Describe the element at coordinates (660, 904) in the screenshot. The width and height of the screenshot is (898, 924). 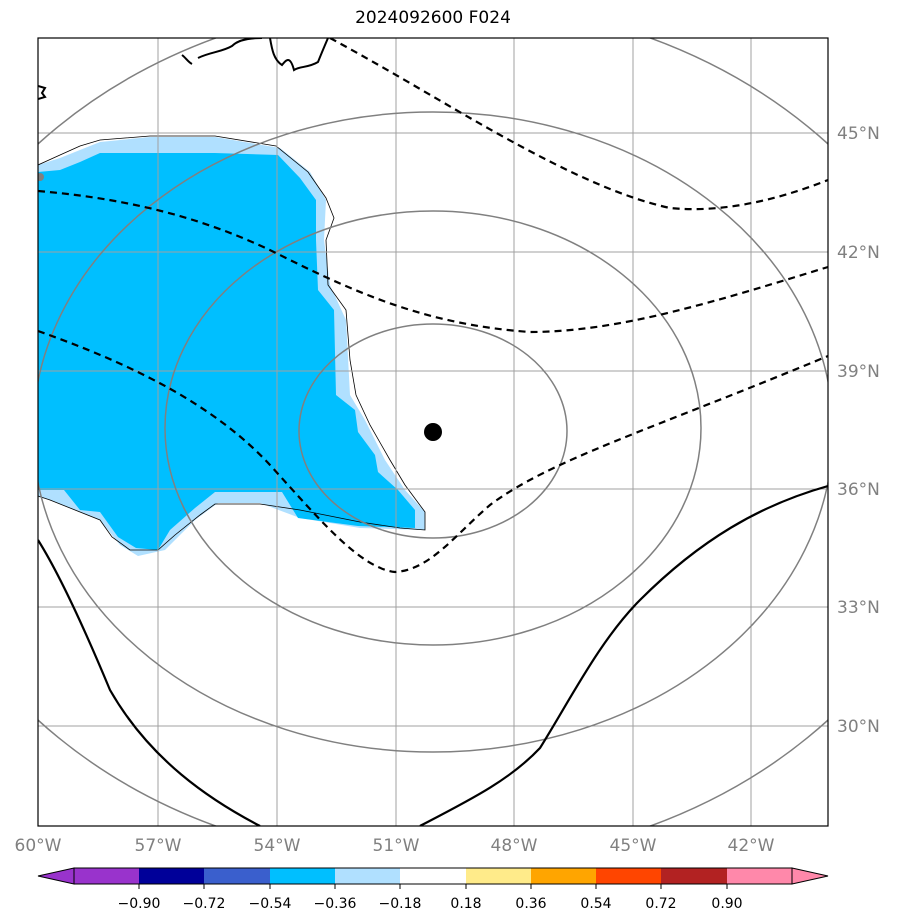
I see `colorbar-tick-label: 0.72` at that location.